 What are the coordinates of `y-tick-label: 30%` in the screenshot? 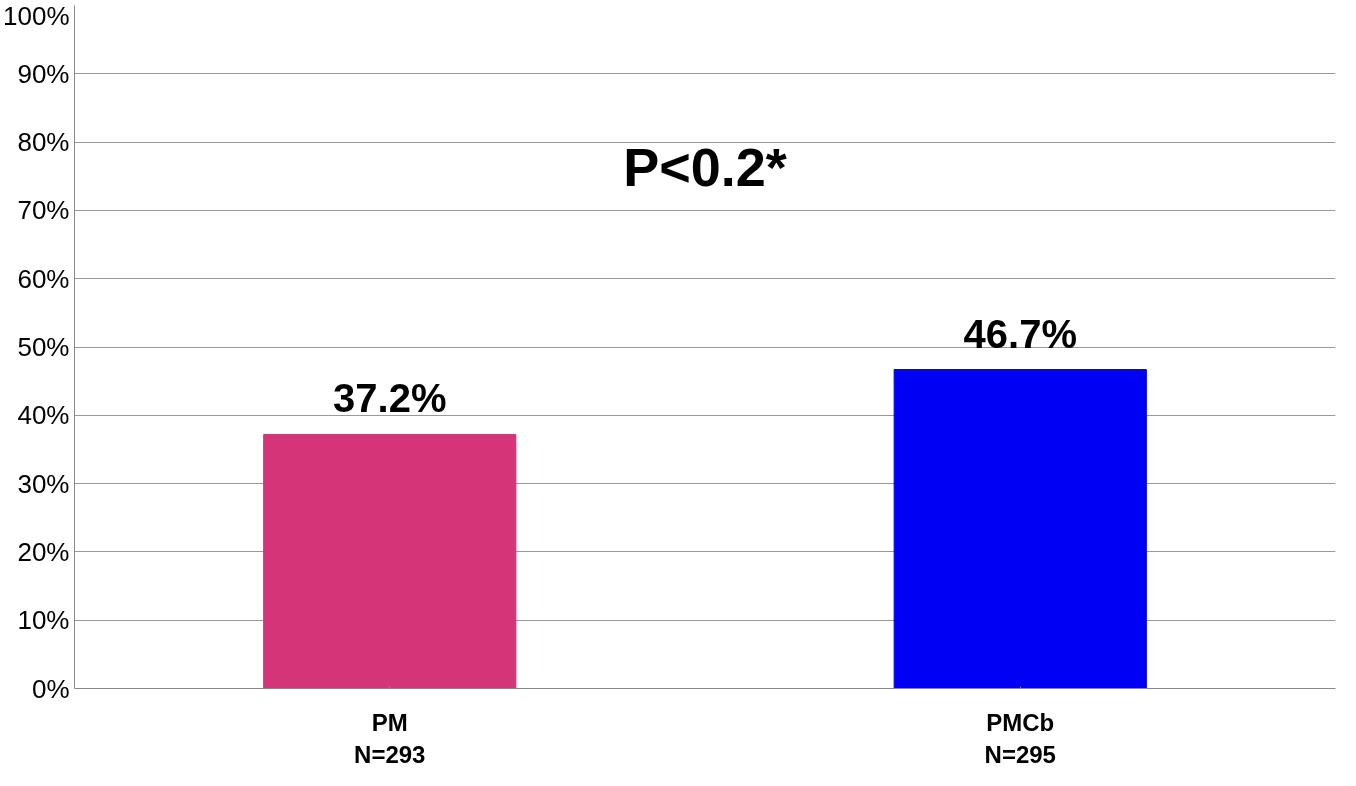 It's located at (43, 483).